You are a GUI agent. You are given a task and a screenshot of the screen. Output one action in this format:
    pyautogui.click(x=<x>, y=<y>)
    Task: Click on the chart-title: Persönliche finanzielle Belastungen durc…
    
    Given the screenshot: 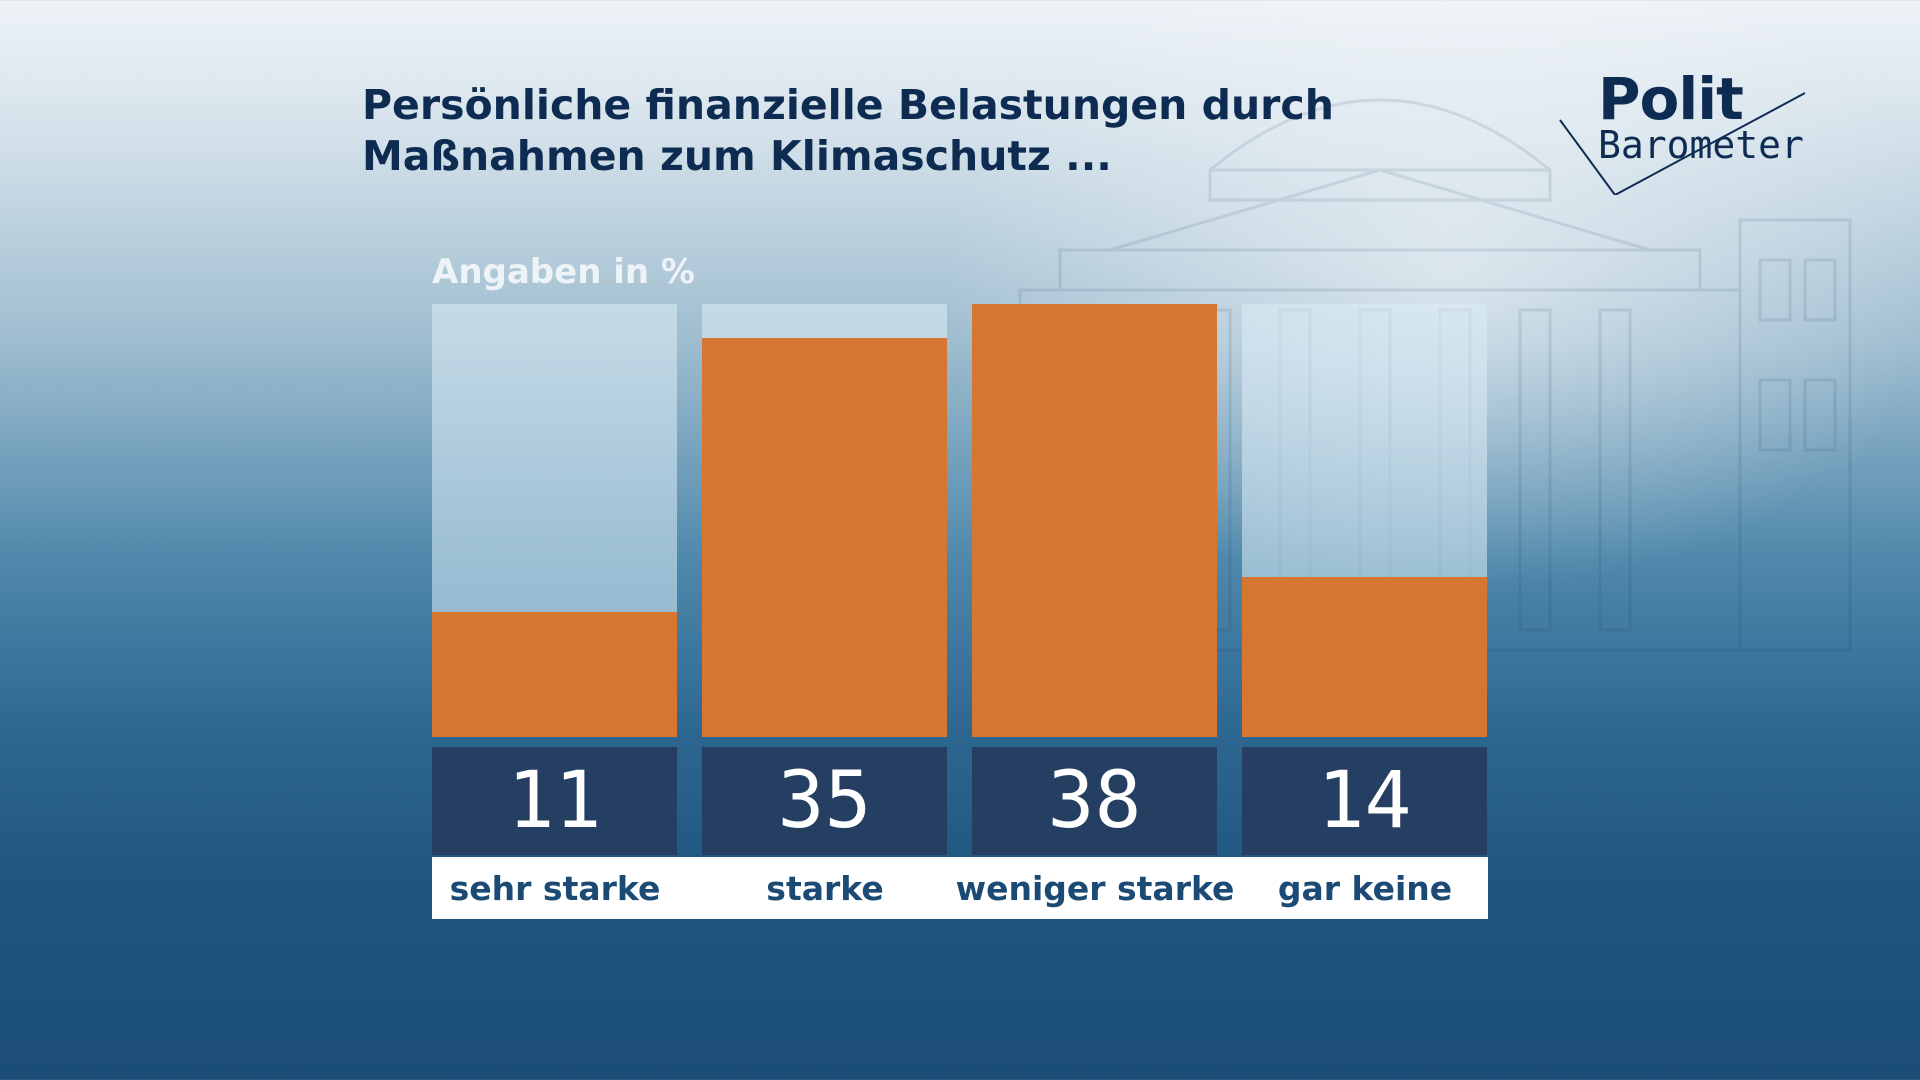 What is the action you would take?
    pyautogui.click(x=887, y=131)
    